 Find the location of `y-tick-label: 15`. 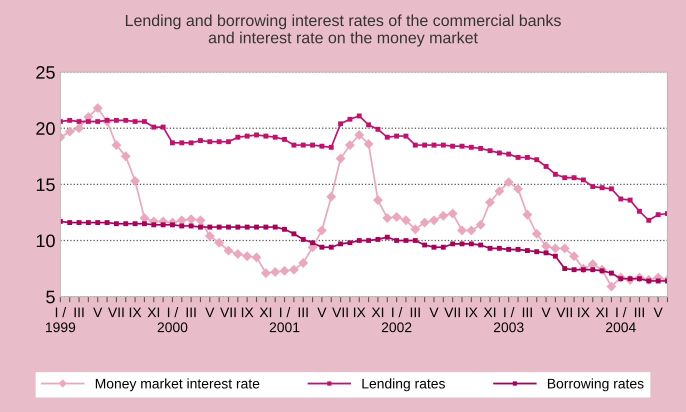

y-tick-label: 15 is located at coordinates (45, 185).